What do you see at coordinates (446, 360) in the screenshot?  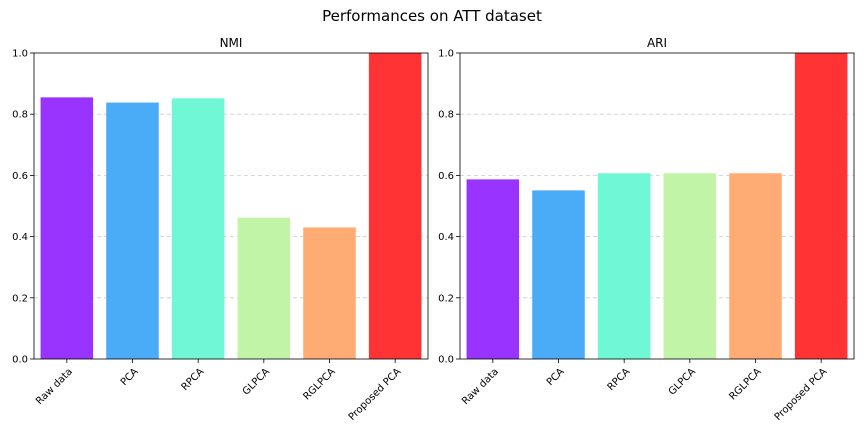 I see `ari-y-tick-label: 0.0` at bounding box center [446, 360].